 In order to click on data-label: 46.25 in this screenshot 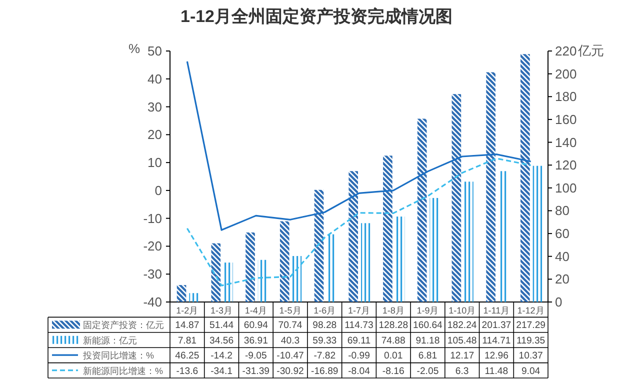, I will do `click(187, 356)`.